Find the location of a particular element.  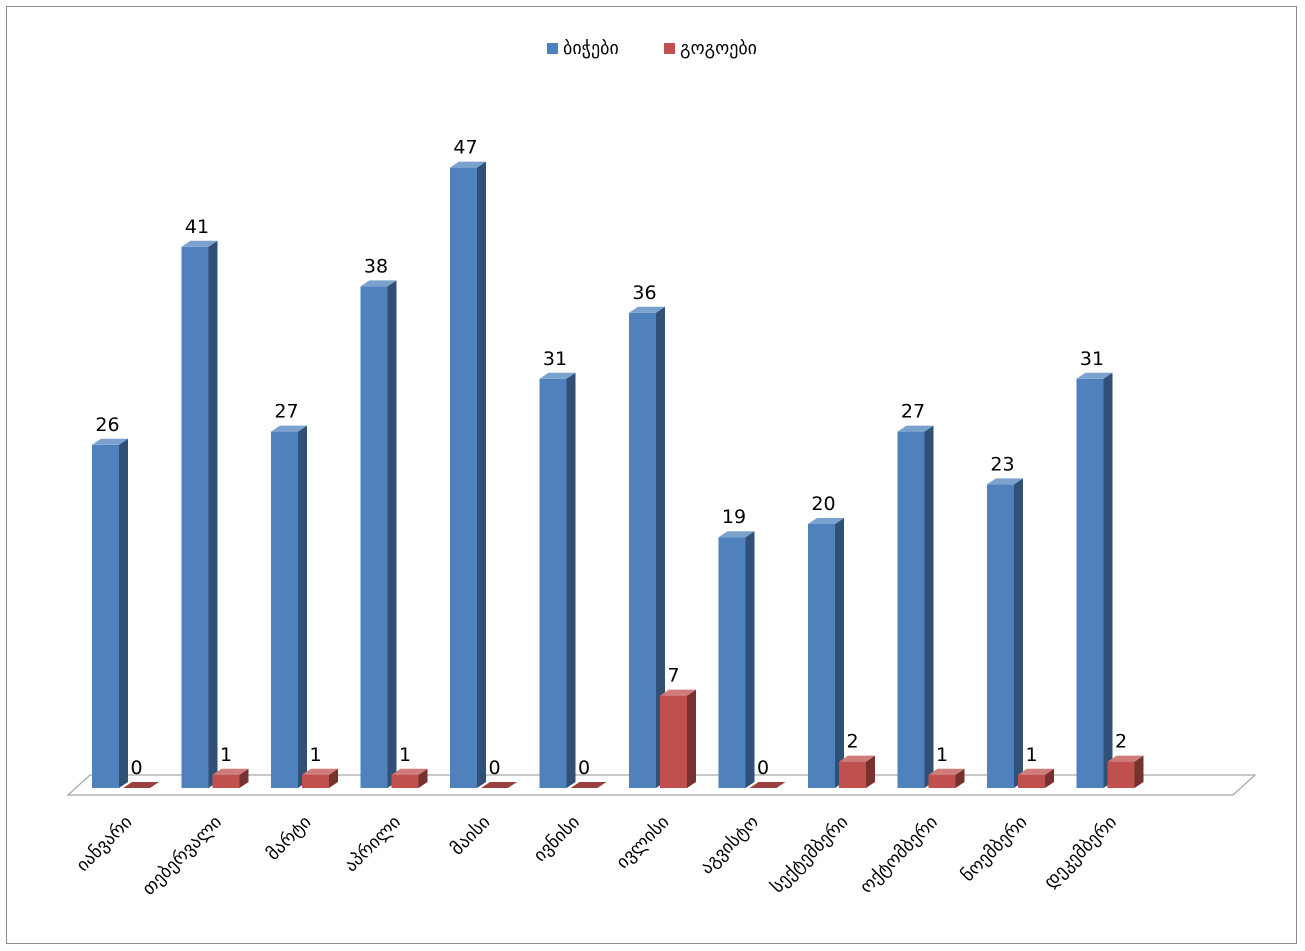

bar-boys-7-top is located at coordinates (647, 309).